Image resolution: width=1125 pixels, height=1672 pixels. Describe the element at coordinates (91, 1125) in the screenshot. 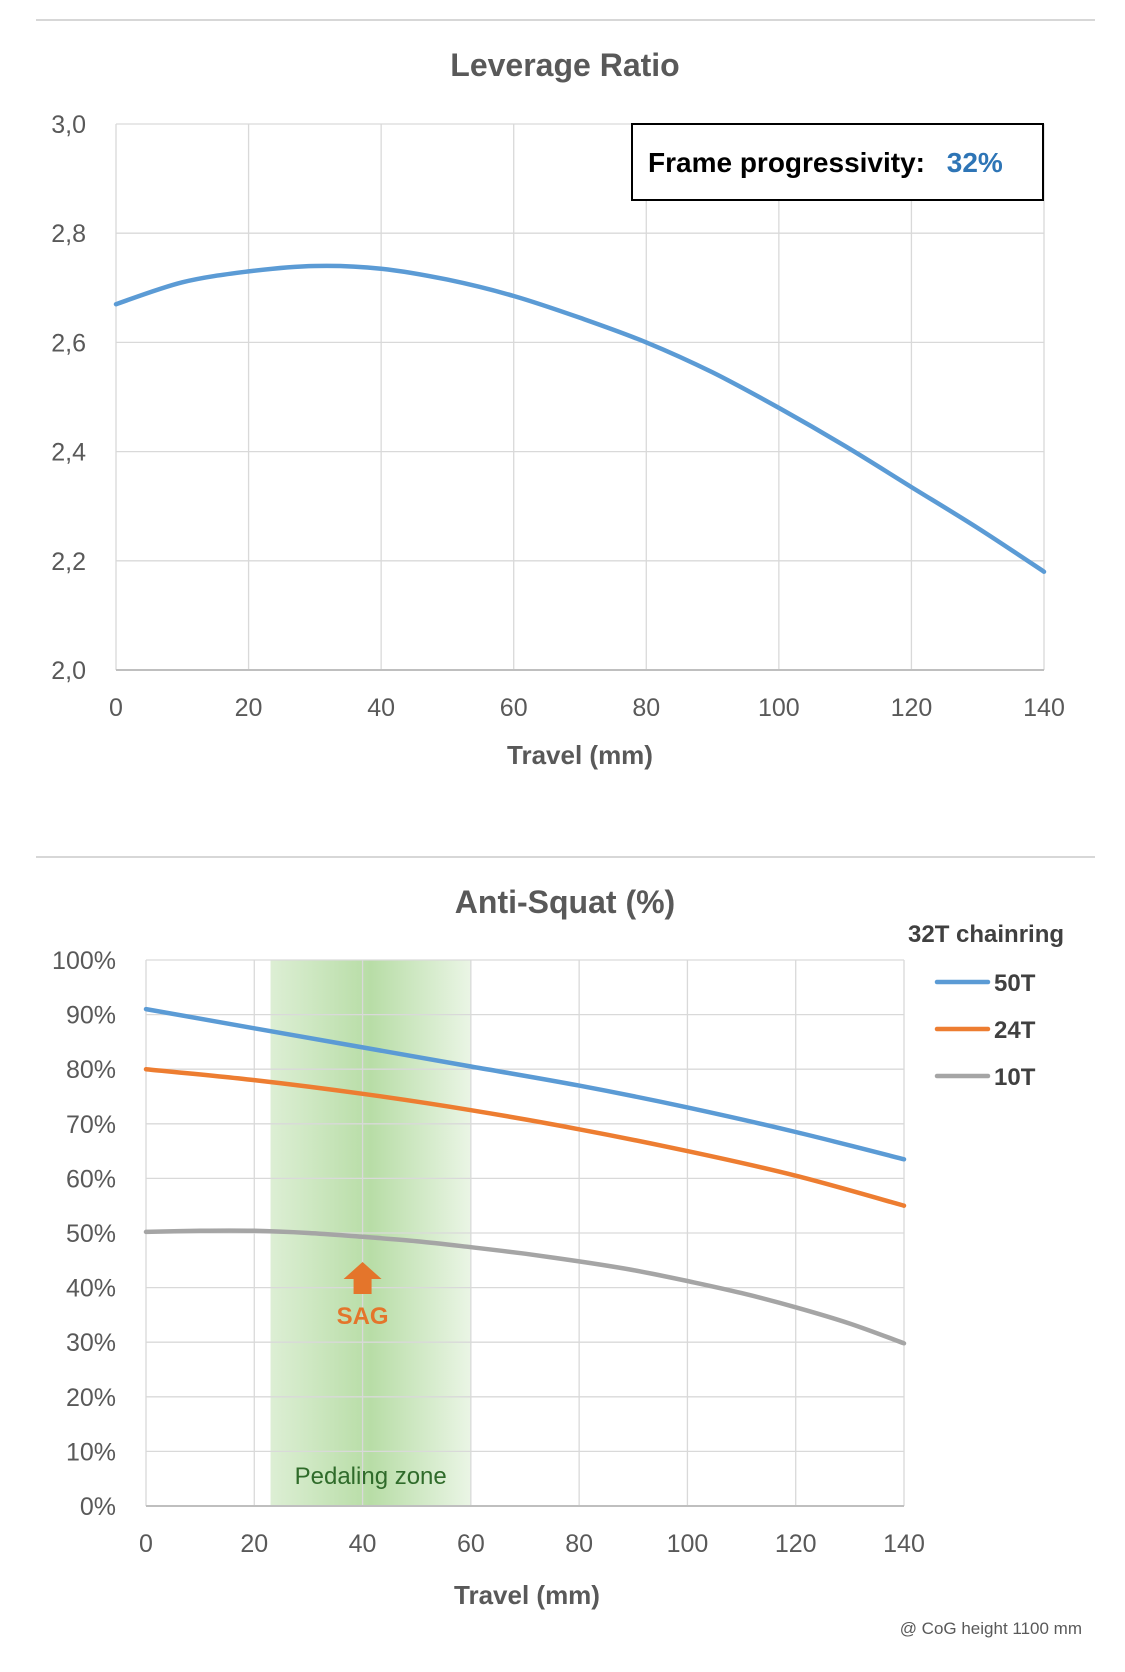

I see `y-tick-label: 70%` at that location.